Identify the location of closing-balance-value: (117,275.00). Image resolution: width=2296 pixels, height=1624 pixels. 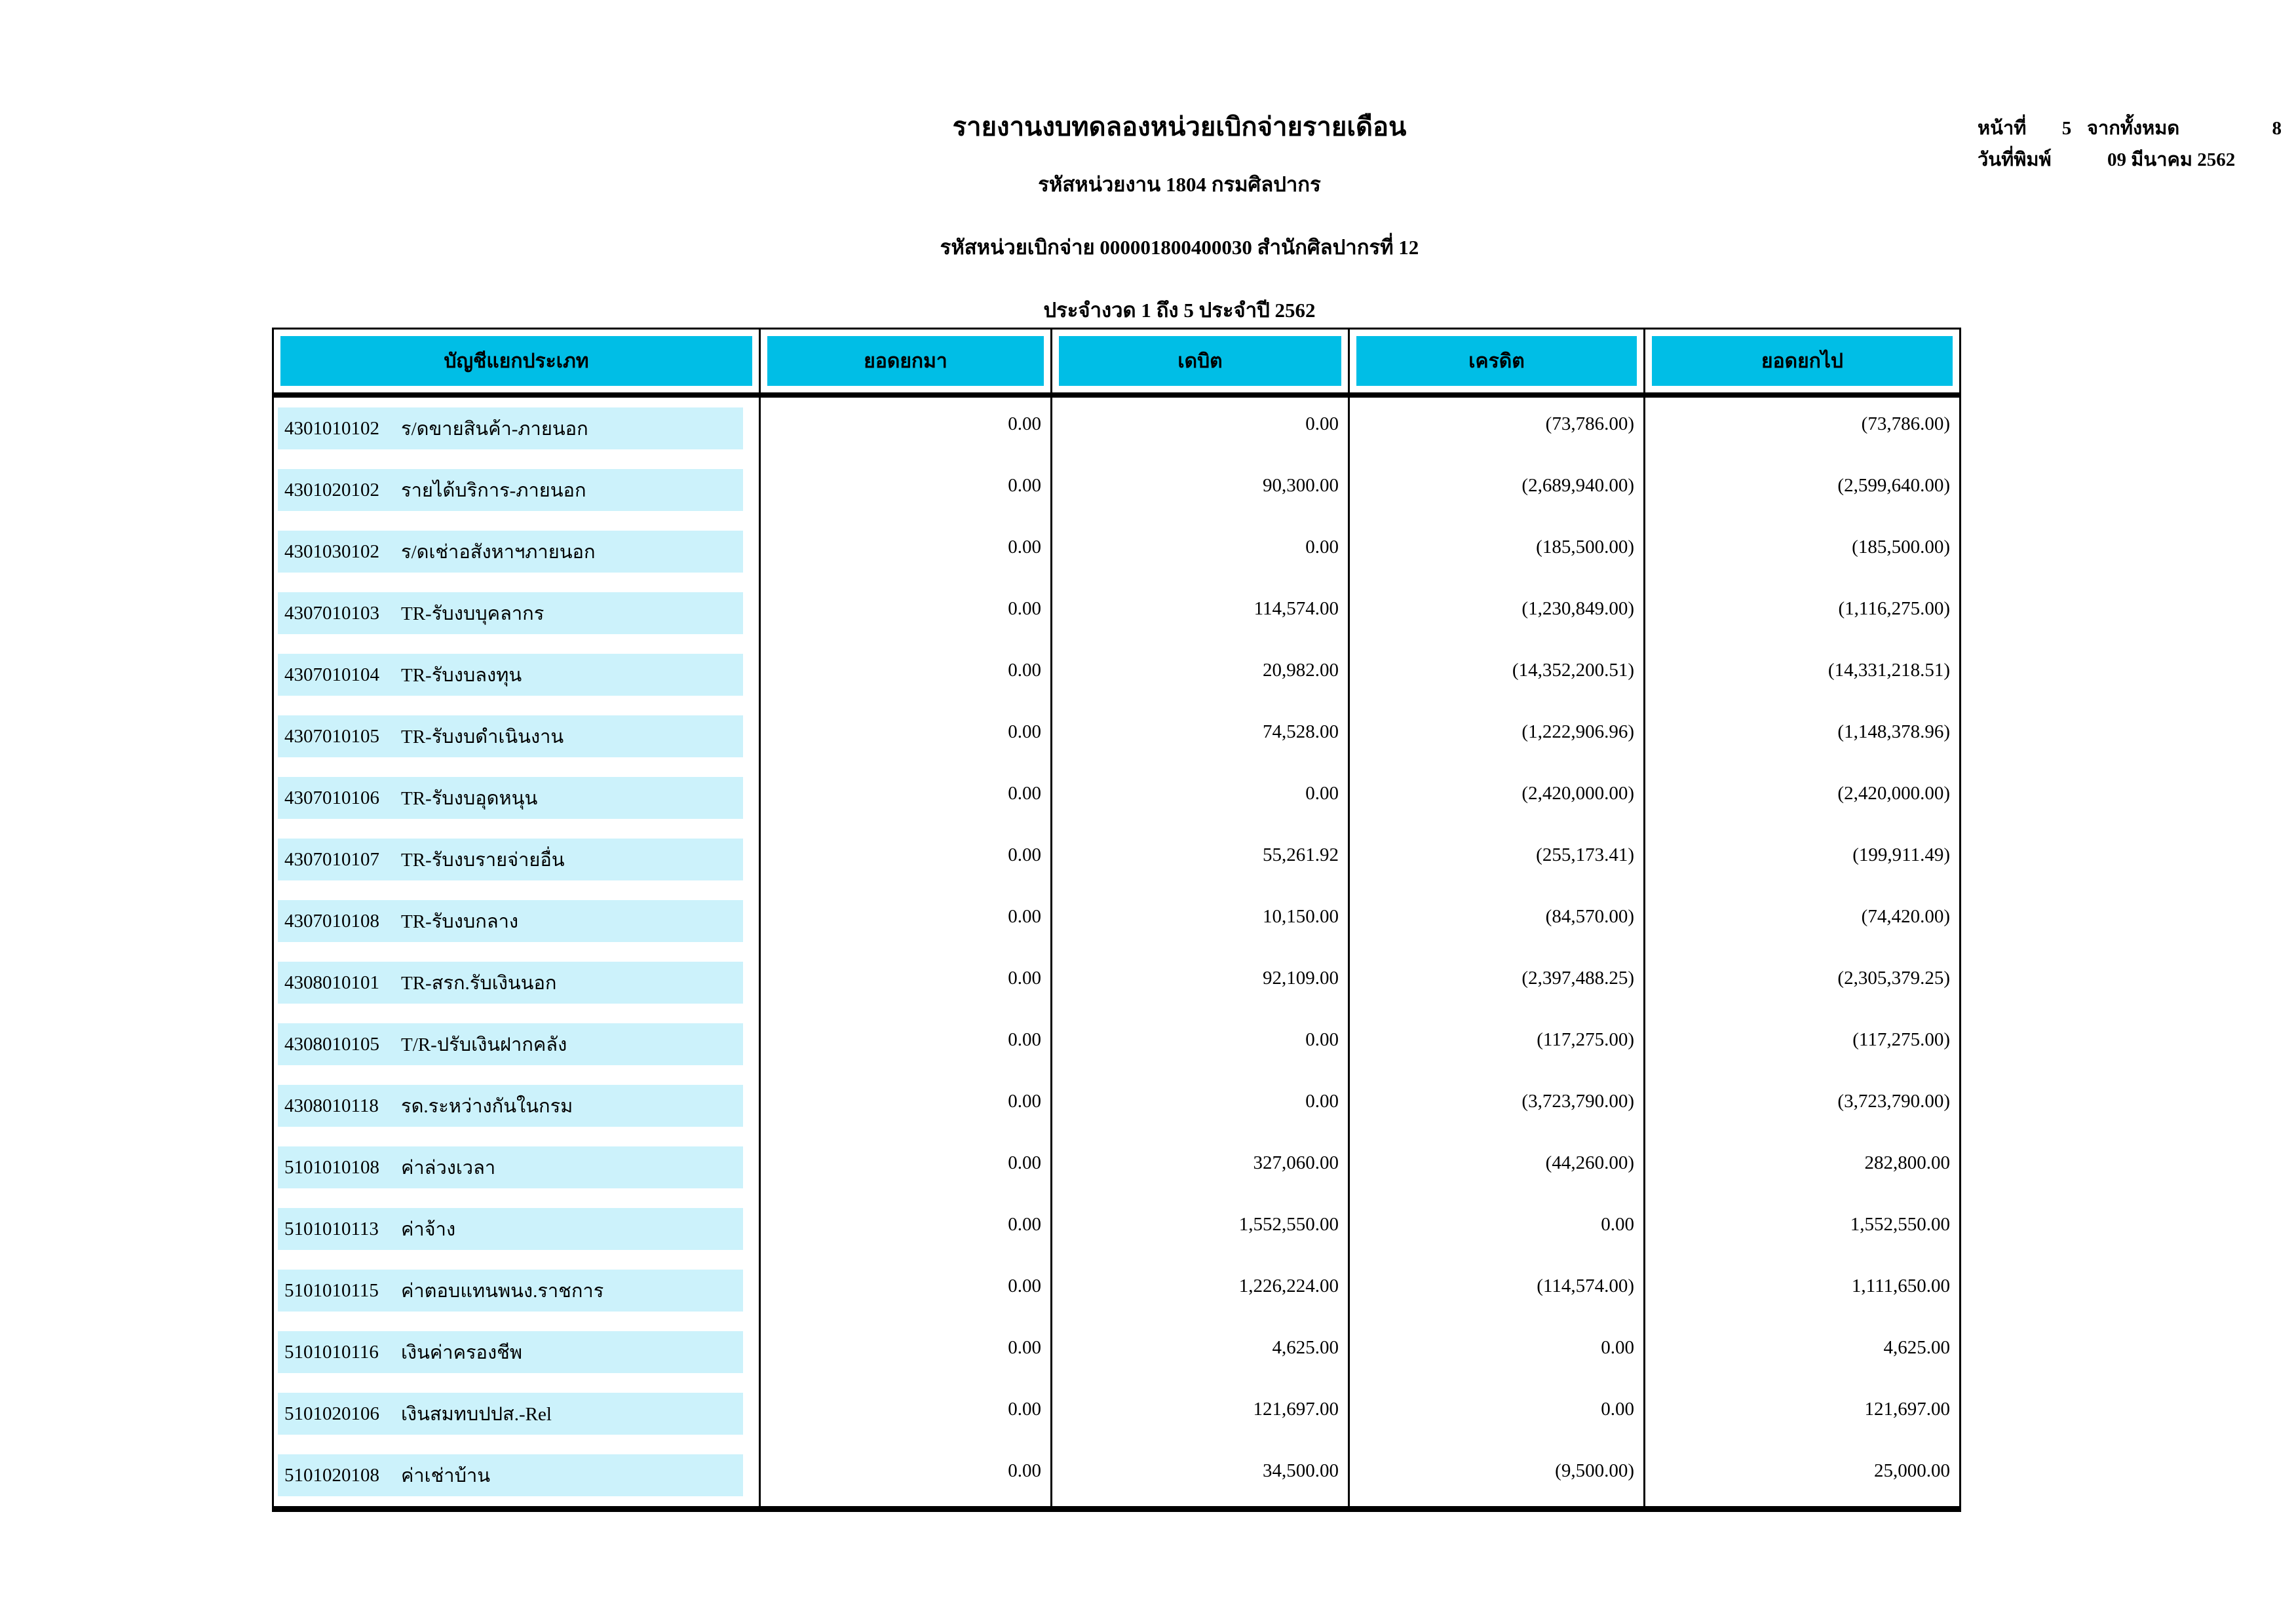
(1901, 1039).